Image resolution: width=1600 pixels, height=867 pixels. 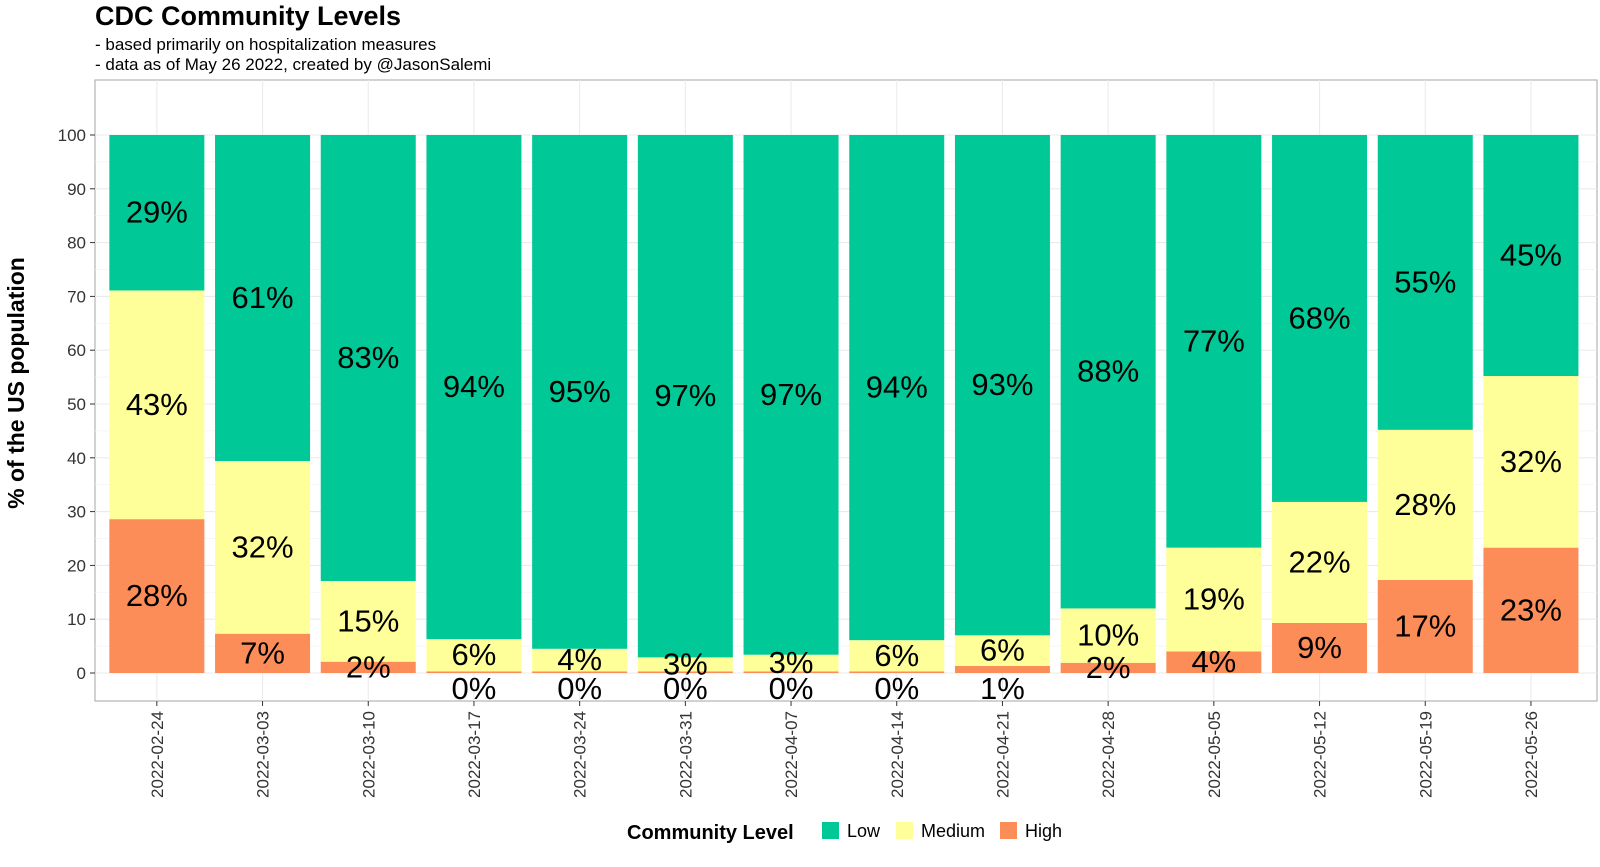 I want to click on x-tick-label: 2022-03-03, so click(x=263, y=754).